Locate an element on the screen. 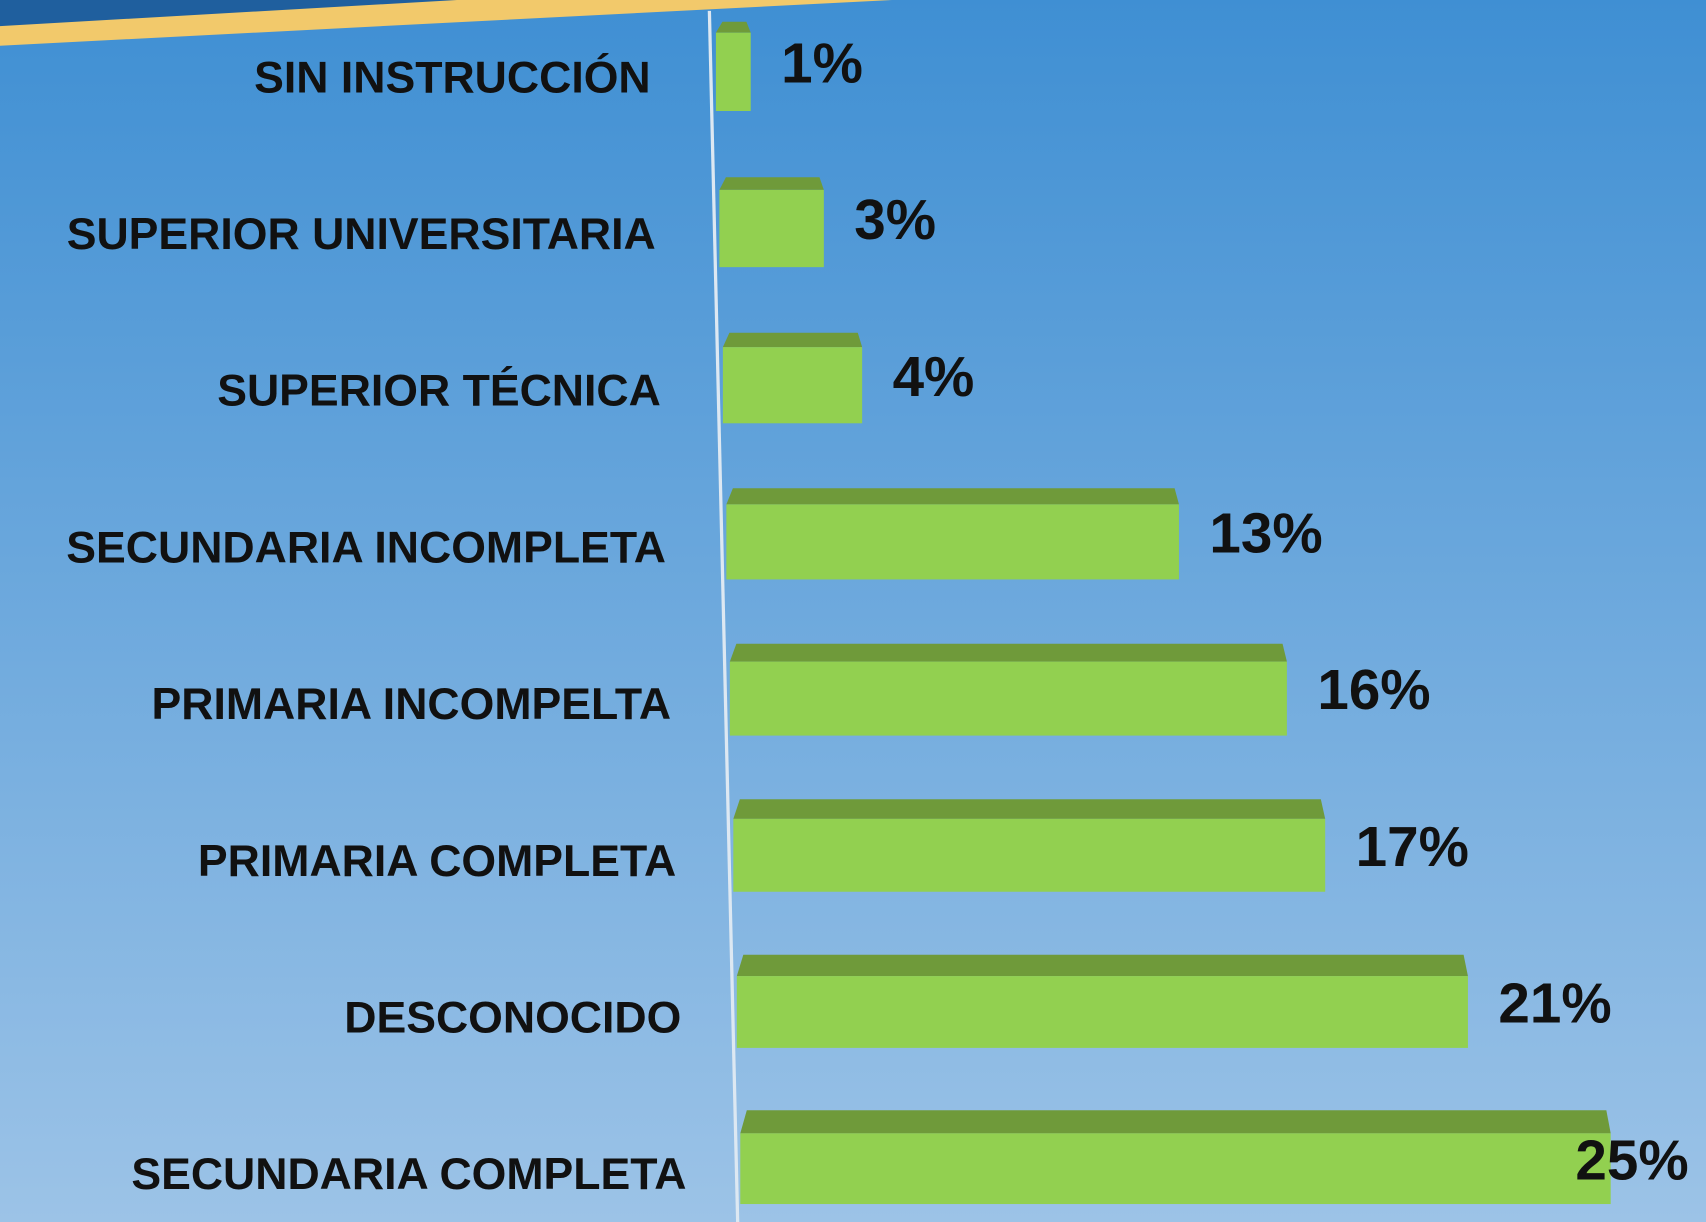 Image resolution: width=1706 pixels, height=1222 pixels. value-label: 3% is located at coordinates (895, 219).